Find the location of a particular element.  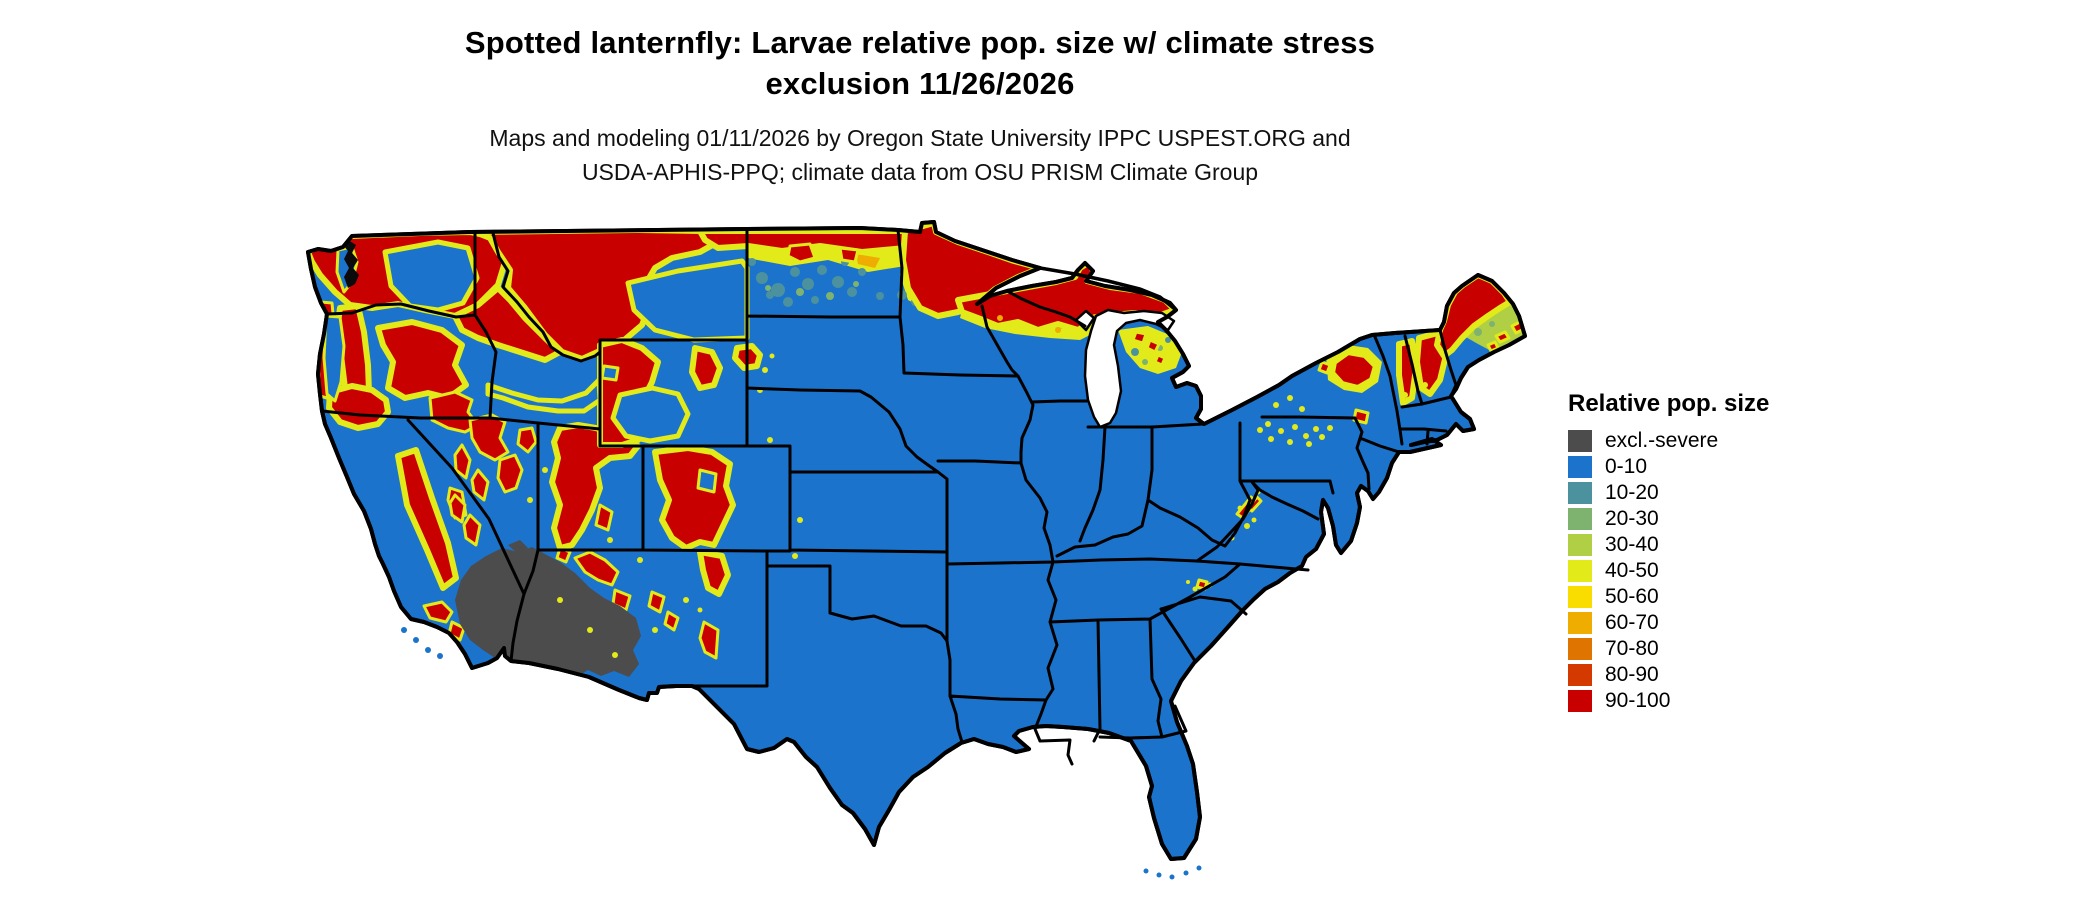

blue-basin-overlays is located at coordinates (536, 366).